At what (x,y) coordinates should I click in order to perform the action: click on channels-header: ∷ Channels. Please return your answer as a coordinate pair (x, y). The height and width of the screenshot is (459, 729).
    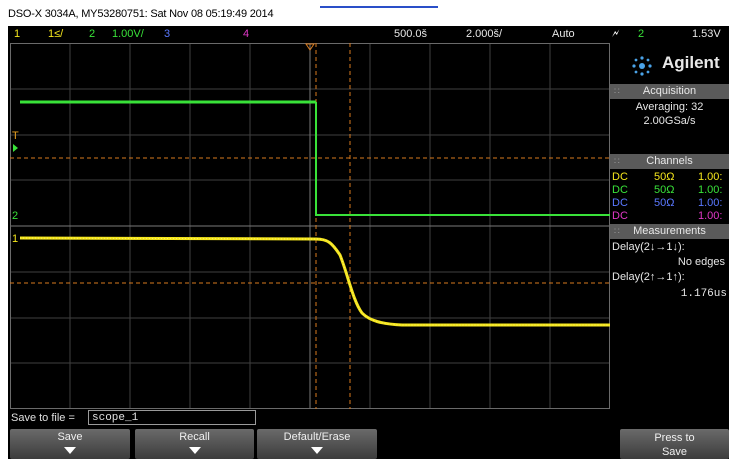
    Looking at the image, I should click on (669, 161).